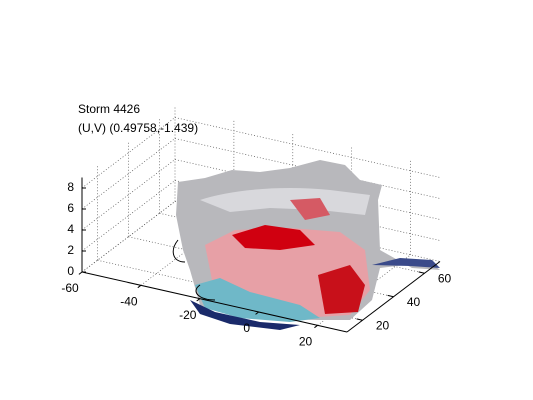 This screenshot has height=400, width=533. What do you see at coordinates (129, 302) in the screenshot?
I see `x-tick-label: -40` at bounding box center [129, 302].